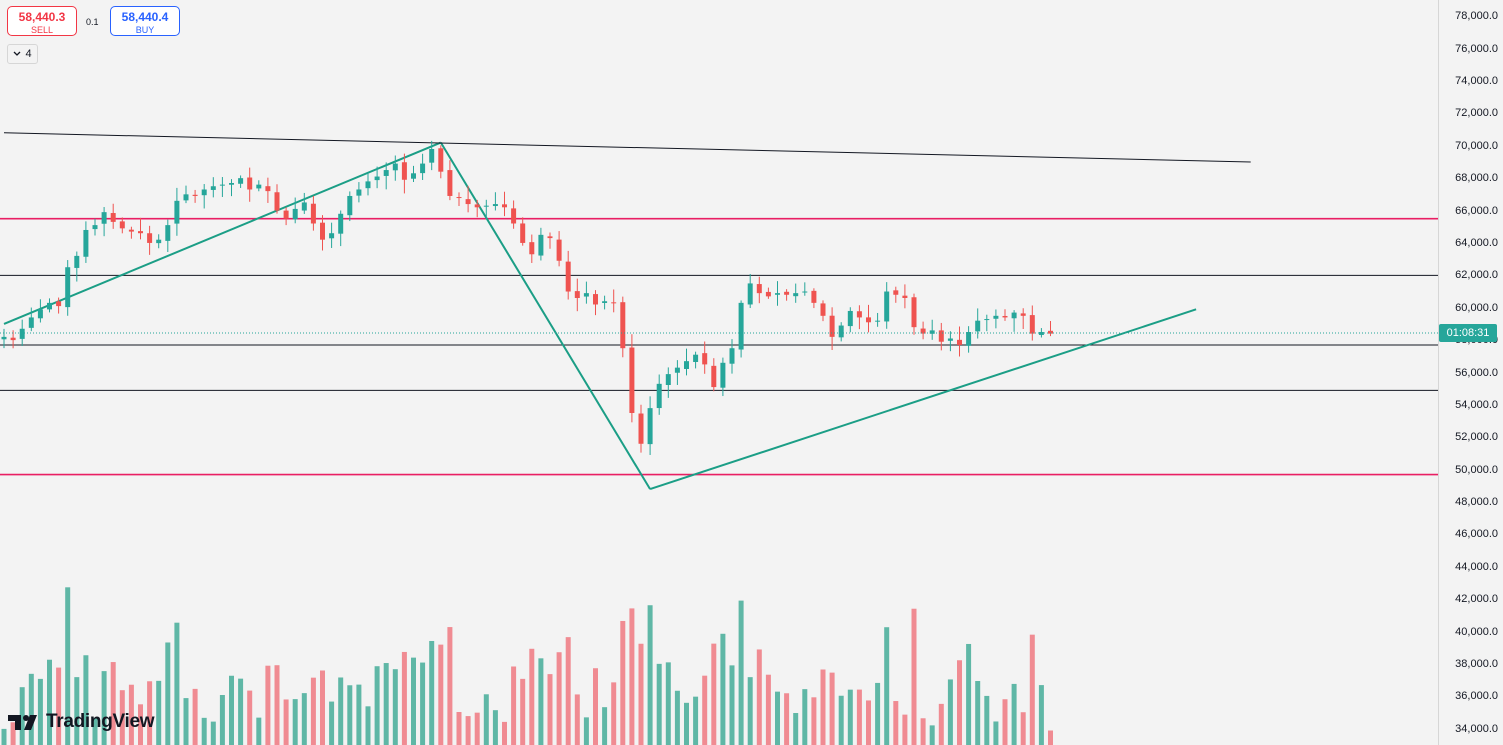 Image resolution: width=1503 pixels, height=745 pixels. I want to click on price-tick-label: 52,000.0, so click(1476, 437).